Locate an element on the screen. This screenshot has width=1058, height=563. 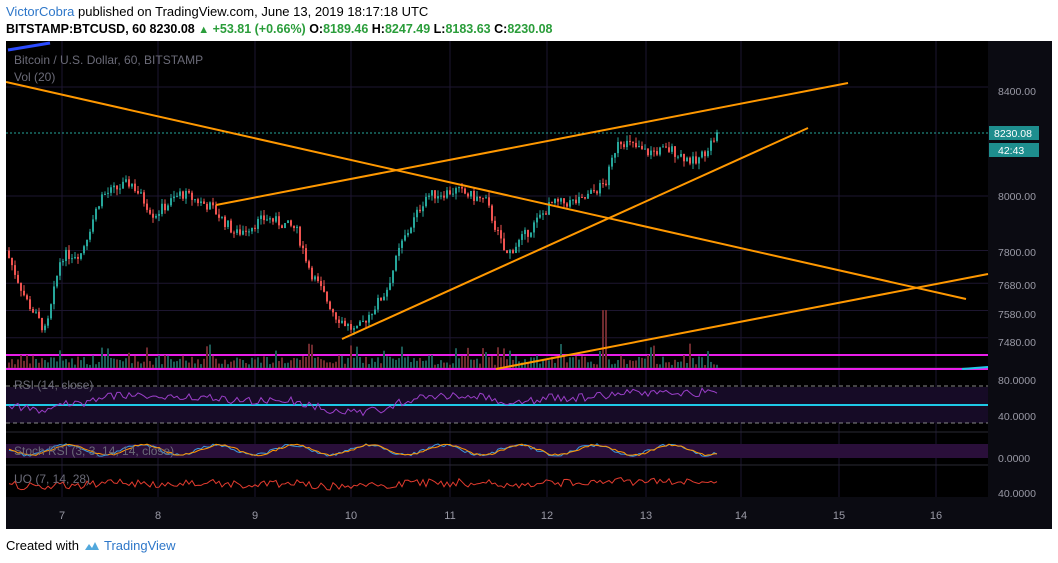
tradingview-brand: TradingView is located at coordinates (139, 545).